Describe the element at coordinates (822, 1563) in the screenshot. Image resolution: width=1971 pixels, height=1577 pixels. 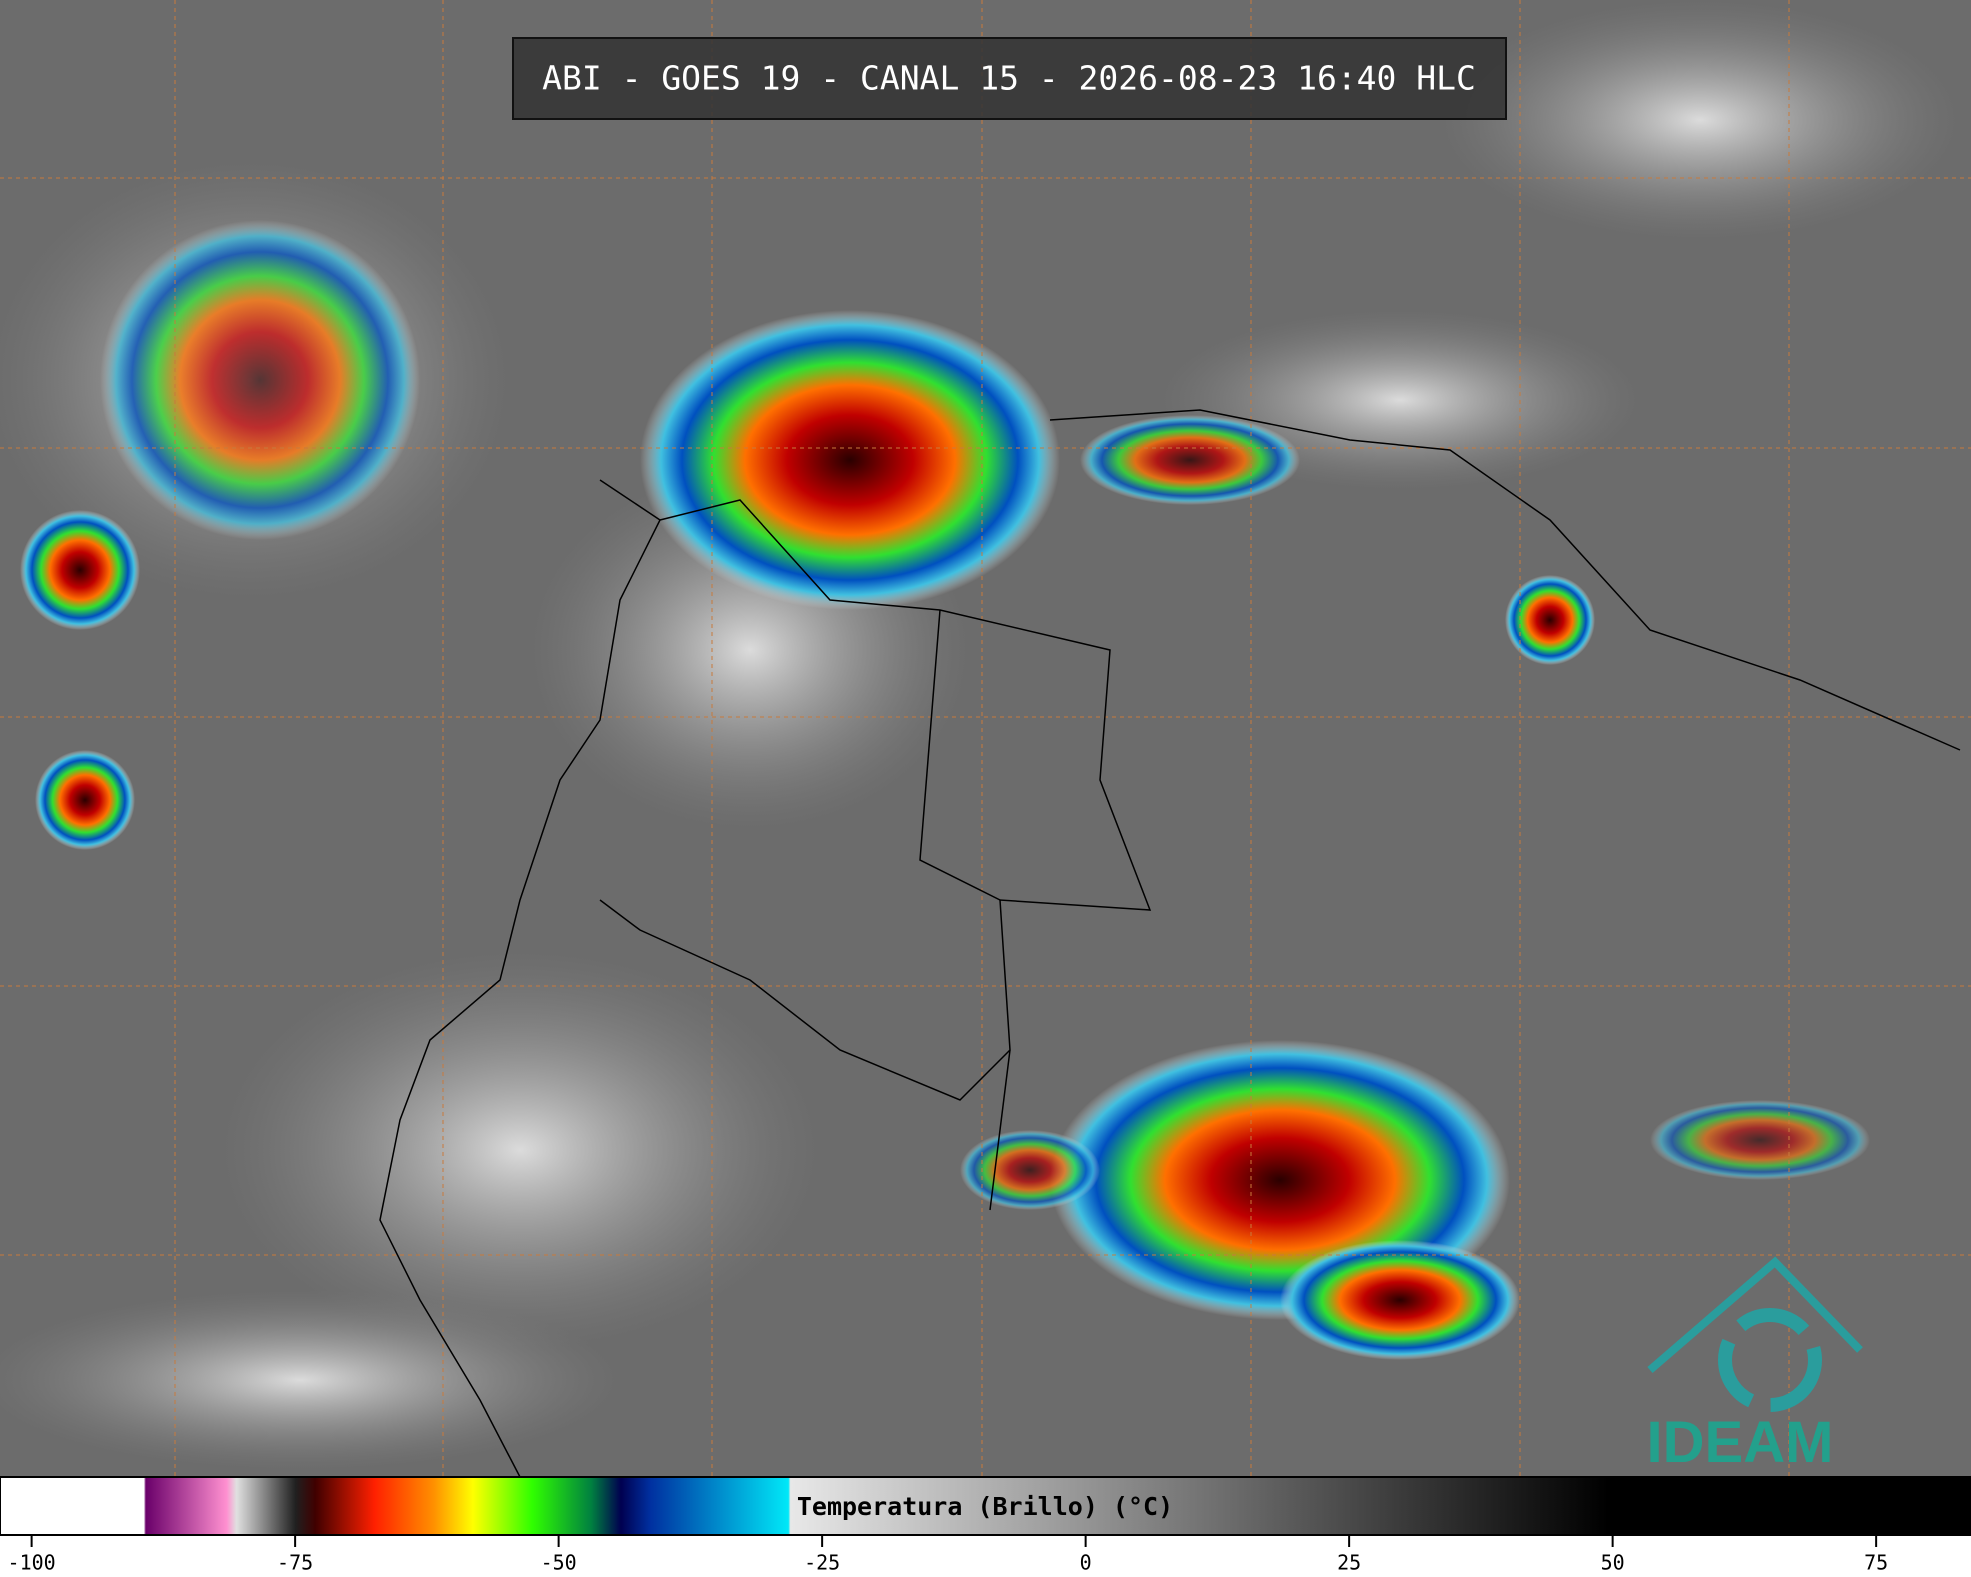
I see `tick-label: -25` at that location.